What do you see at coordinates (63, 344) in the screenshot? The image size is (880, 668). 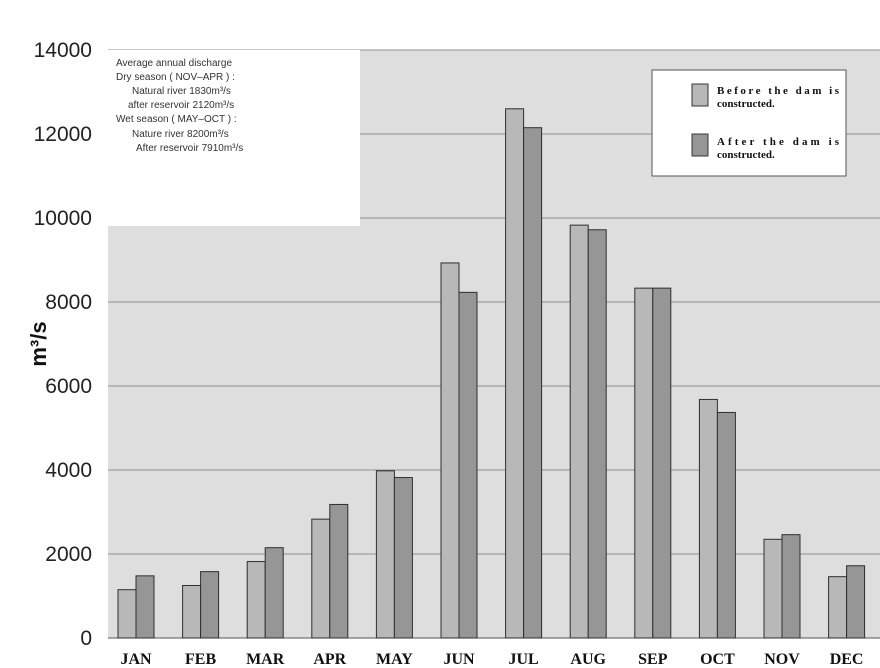 I see `y-axis-ticks: 0 2000 4000 6000 8000 10000 12000 14000` at bounding box center [63, 344].